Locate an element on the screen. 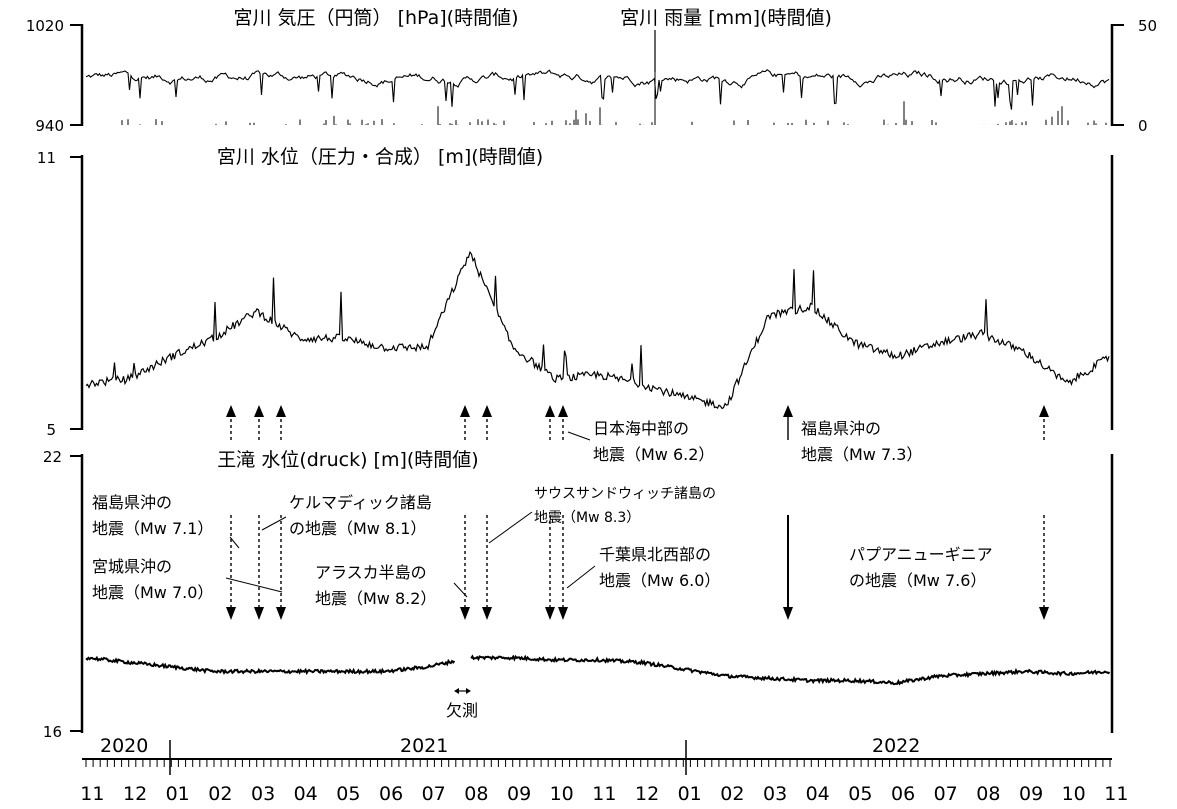 This screenshot has width=1177, height=809. leader-fukushima-2021 is located at coordinates (234, 542).